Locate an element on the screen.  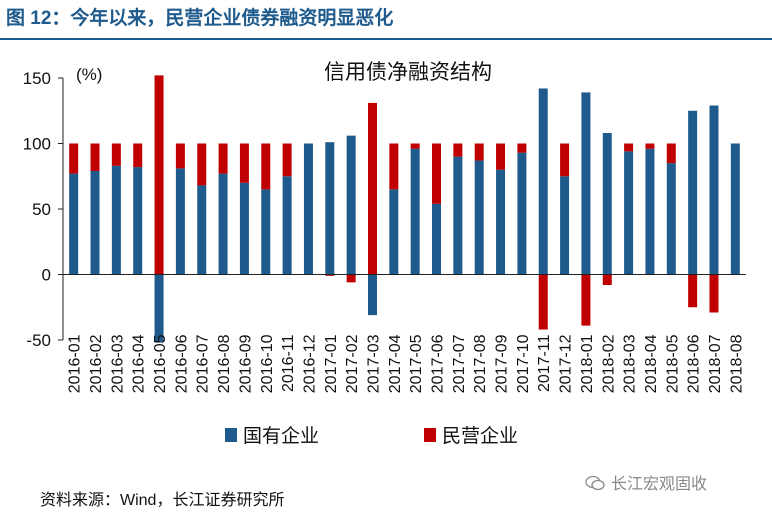
legend: 国有企业 民营企业 is located at coordinates (371, 436).